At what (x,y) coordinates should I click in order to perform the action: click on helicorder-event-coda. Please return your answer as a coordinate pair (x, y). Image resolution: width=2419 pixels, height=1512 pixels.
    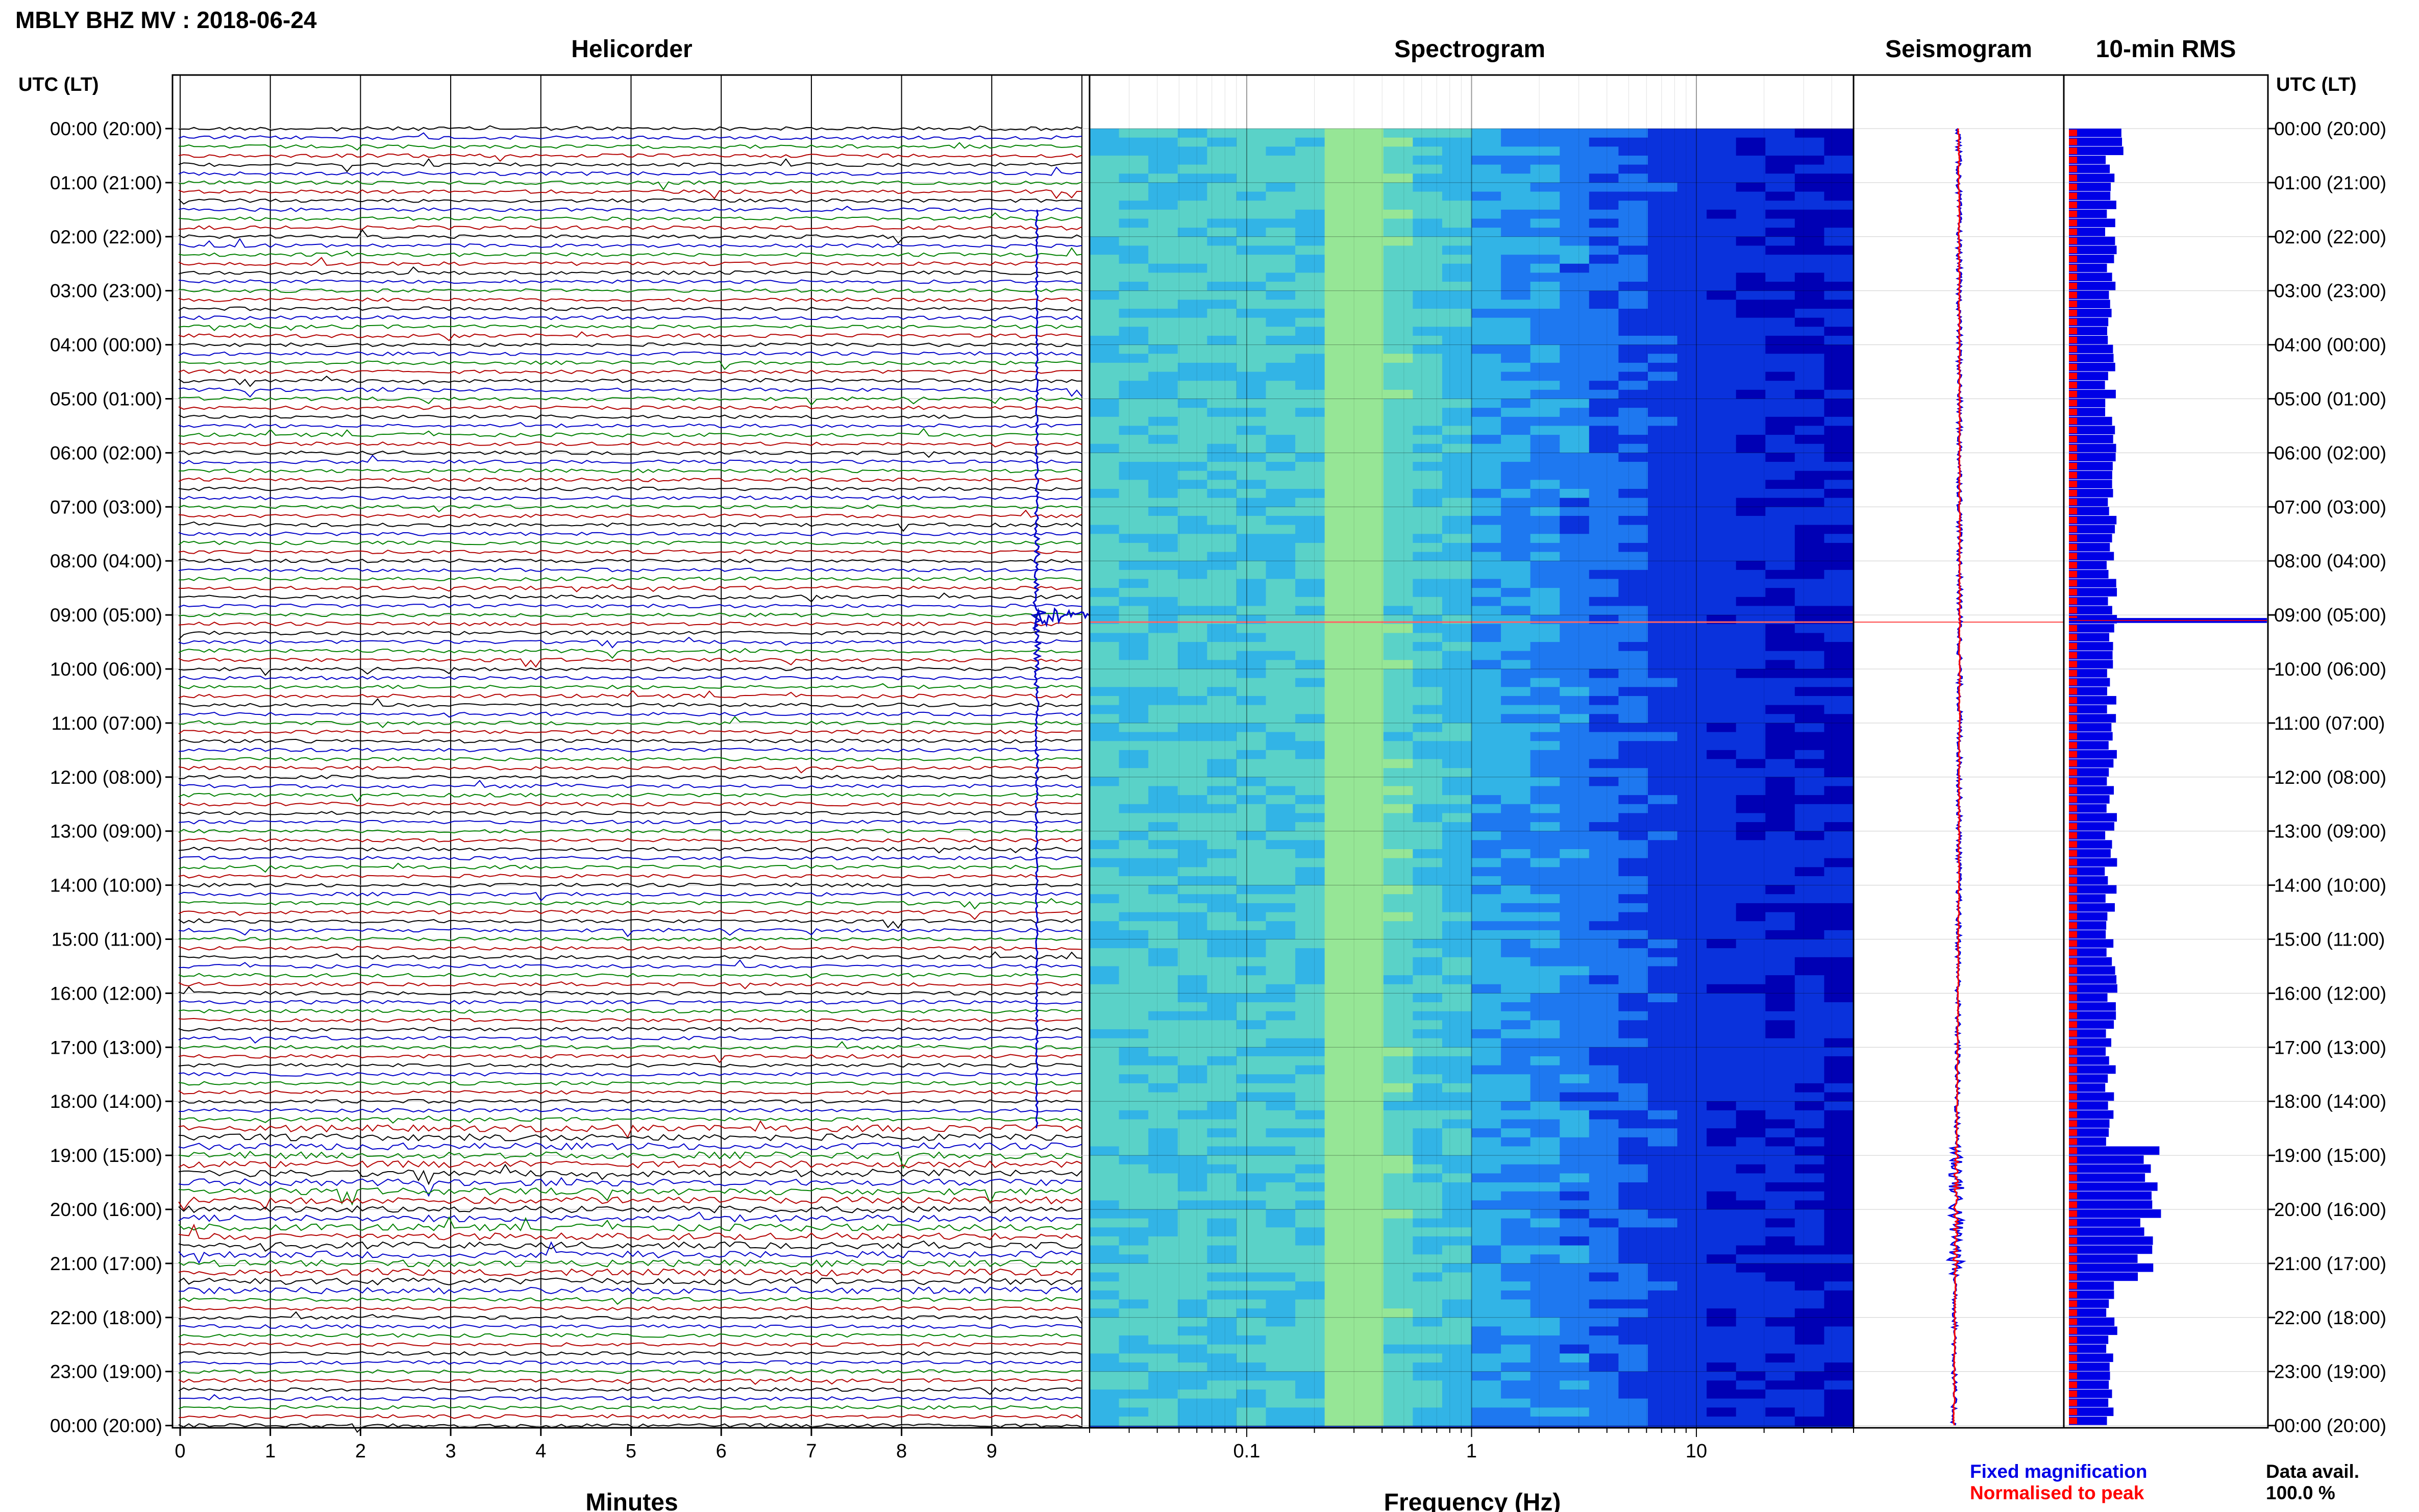
    Looking at the image, I should click on (1062, 619).